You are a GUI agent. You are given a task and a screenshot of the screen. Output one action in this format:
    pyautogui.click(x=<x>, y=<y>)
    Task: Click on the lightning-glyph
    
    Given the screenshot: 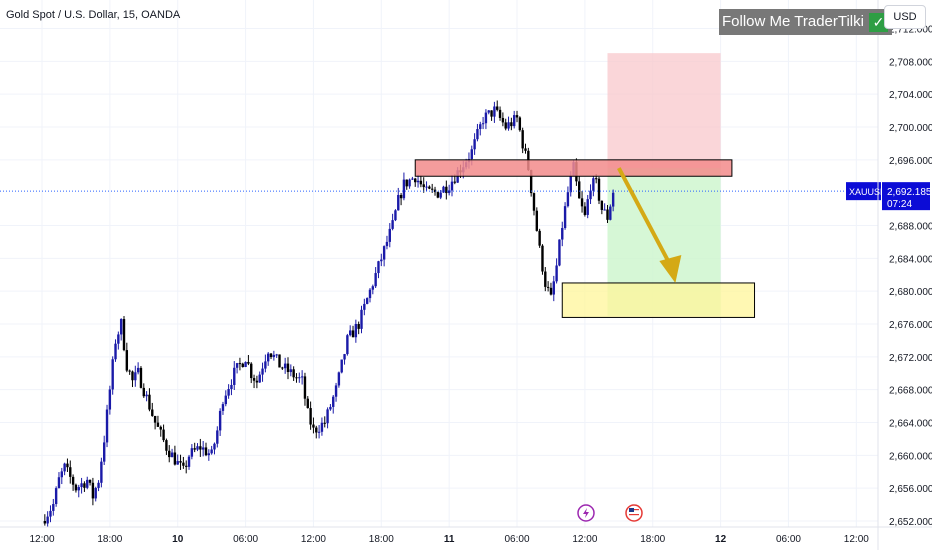 What is the action you would take?
    pyautogui.click(x=586, y=513)
    